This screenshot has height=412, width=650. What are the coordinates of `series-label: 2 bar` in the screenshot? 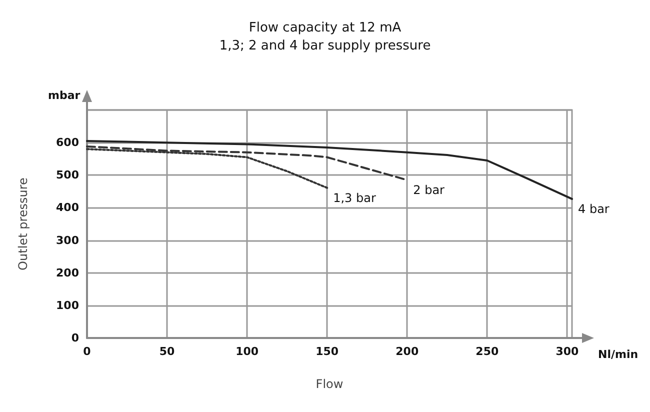 It's located at (429, 190).